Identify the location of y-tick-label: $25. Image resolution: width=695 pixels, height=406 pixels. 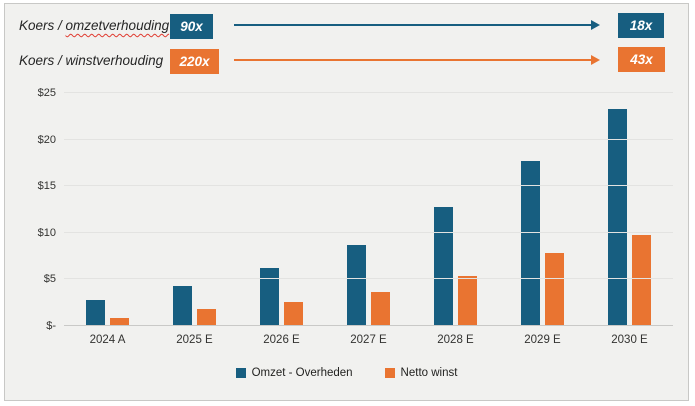
(46, 93).